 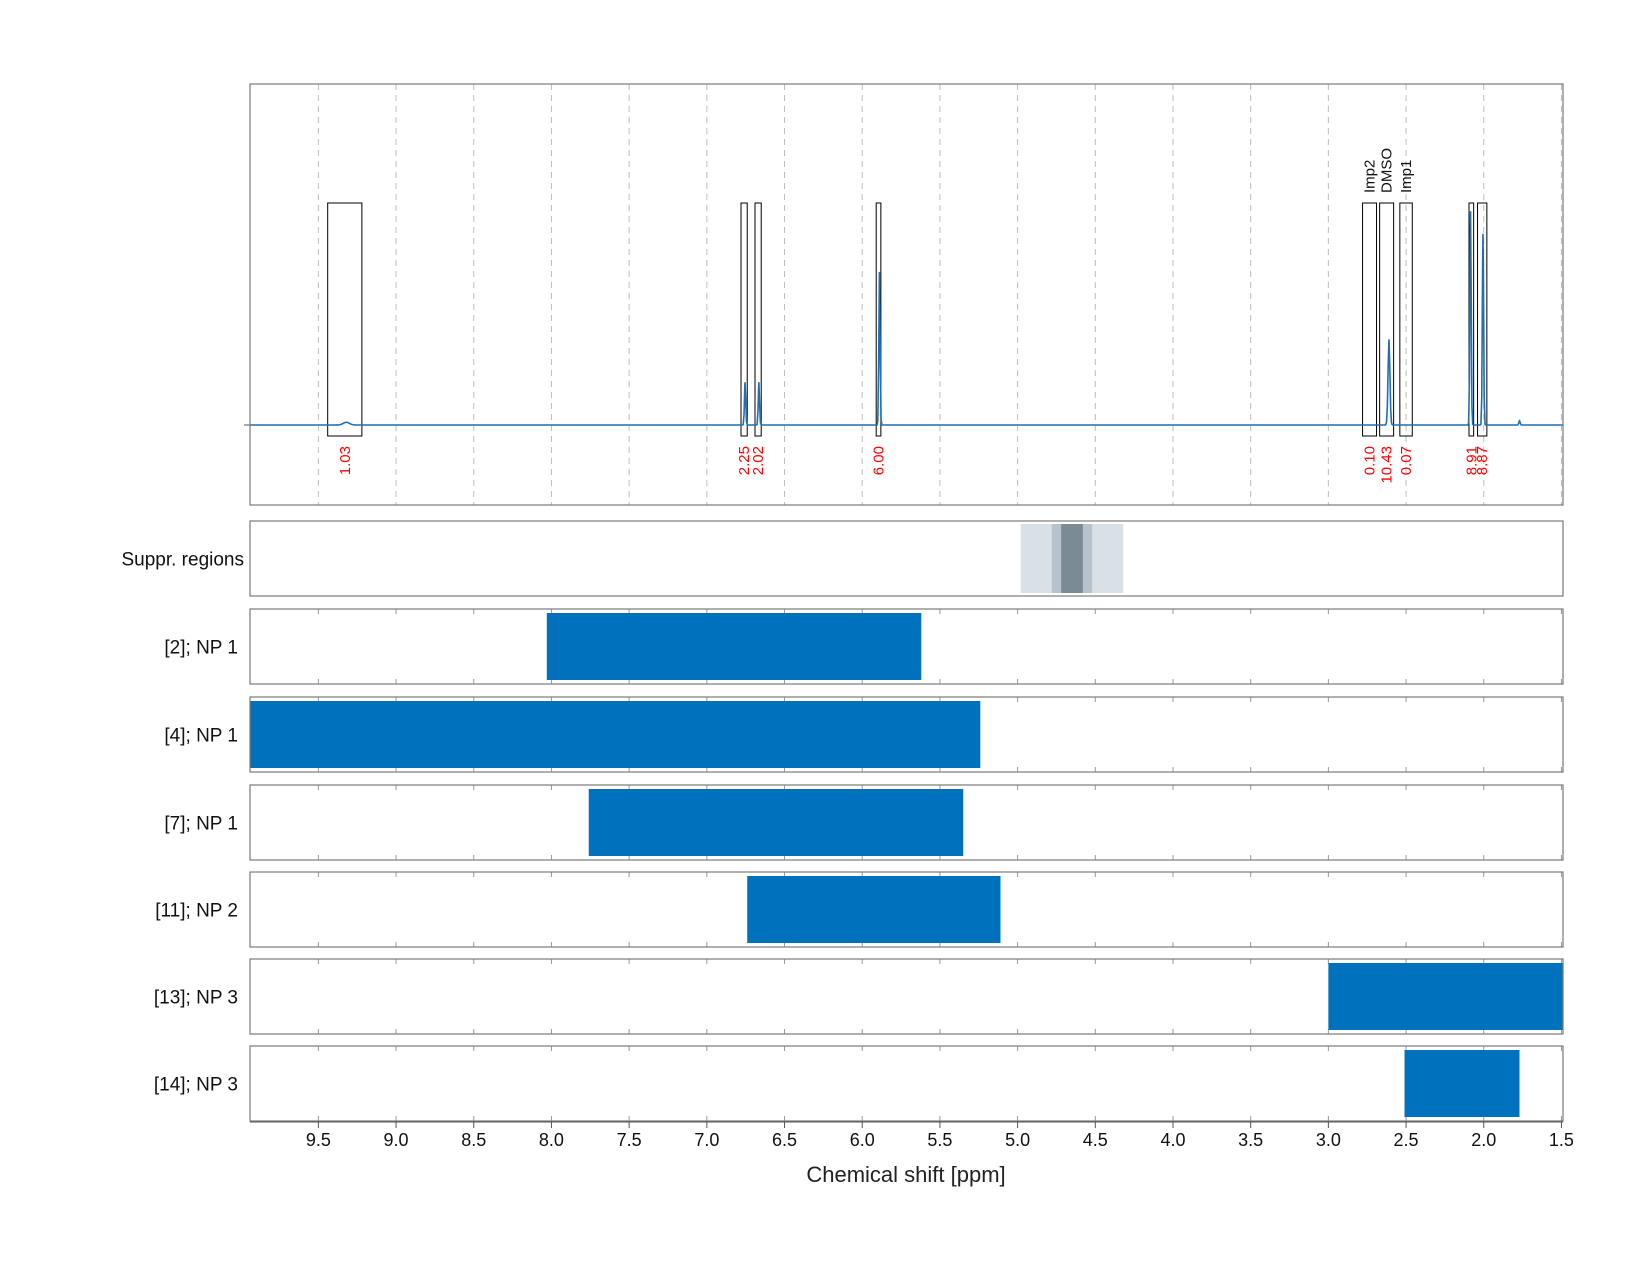 I want to click on x-tick-label: 9.0, so click(x=396, y=1140).